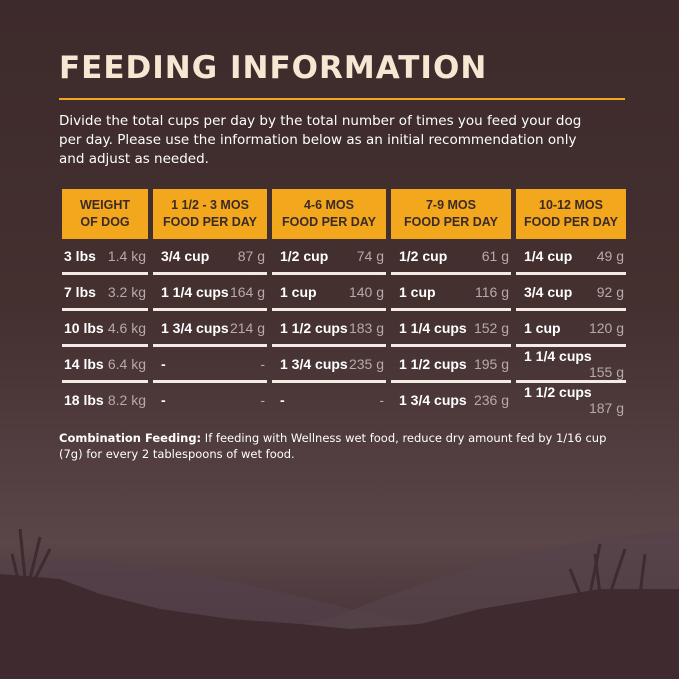  I want to click on weight-lbs: 14 lbs, so click(84, 363).